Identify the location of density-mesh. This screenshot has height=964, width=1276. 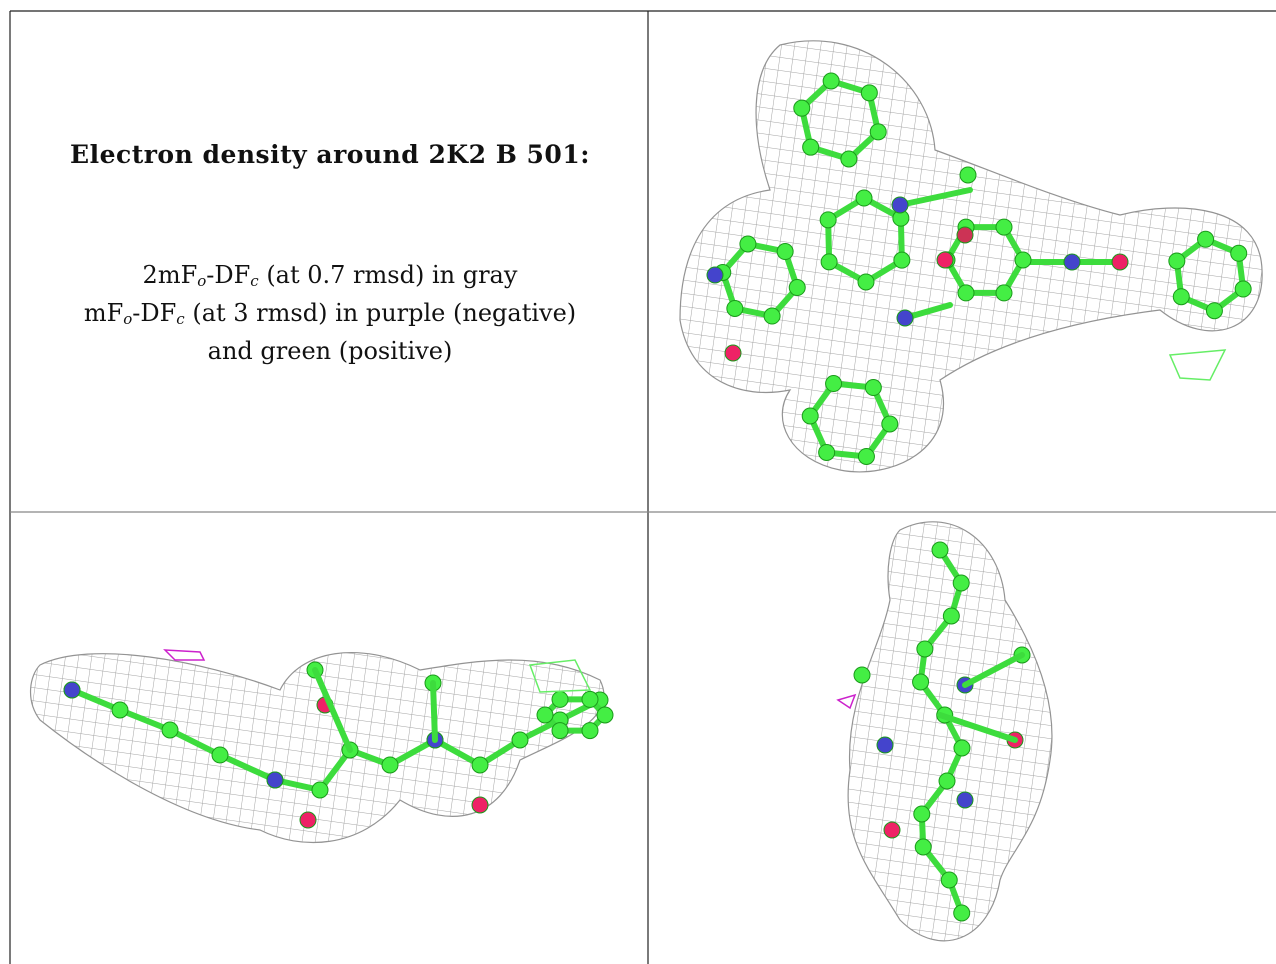
(317, 748).